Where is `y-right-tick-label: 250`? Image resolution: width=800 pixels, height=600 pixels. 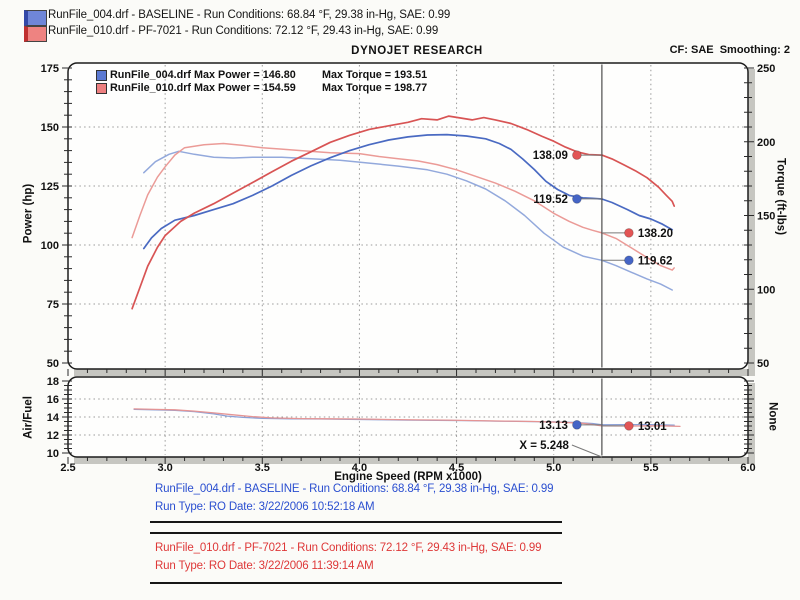 y-right-tick-label: 250 is located at coordinates (766, 69).